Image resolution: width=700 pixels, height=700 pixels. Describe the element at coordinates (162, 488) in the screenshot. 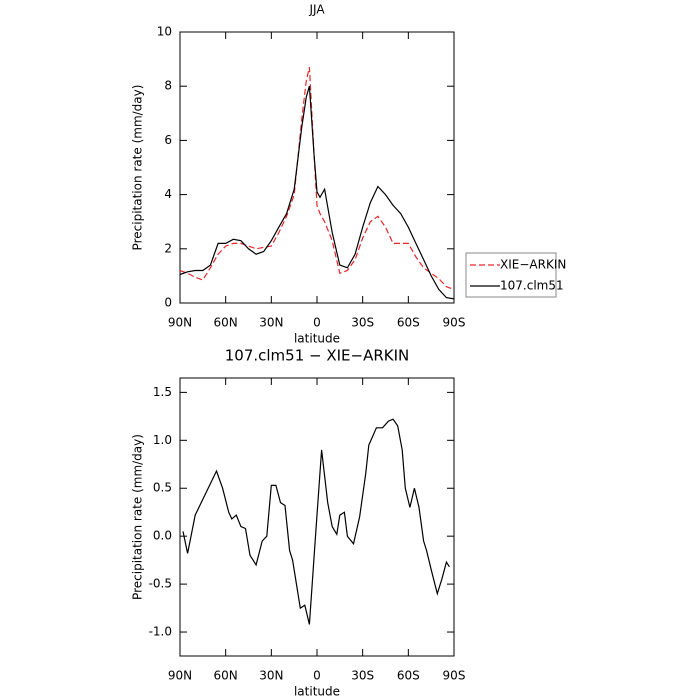

I see `y-tick-label: 0.5` at that location.